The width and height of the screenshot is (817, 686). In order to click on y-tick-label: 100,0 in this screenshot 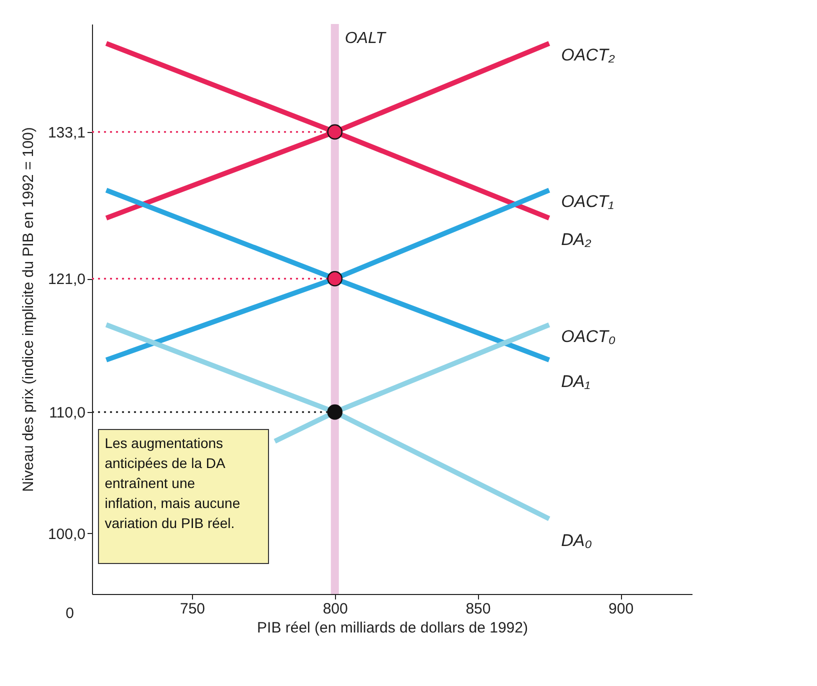, I will do `click(67, 534)`.